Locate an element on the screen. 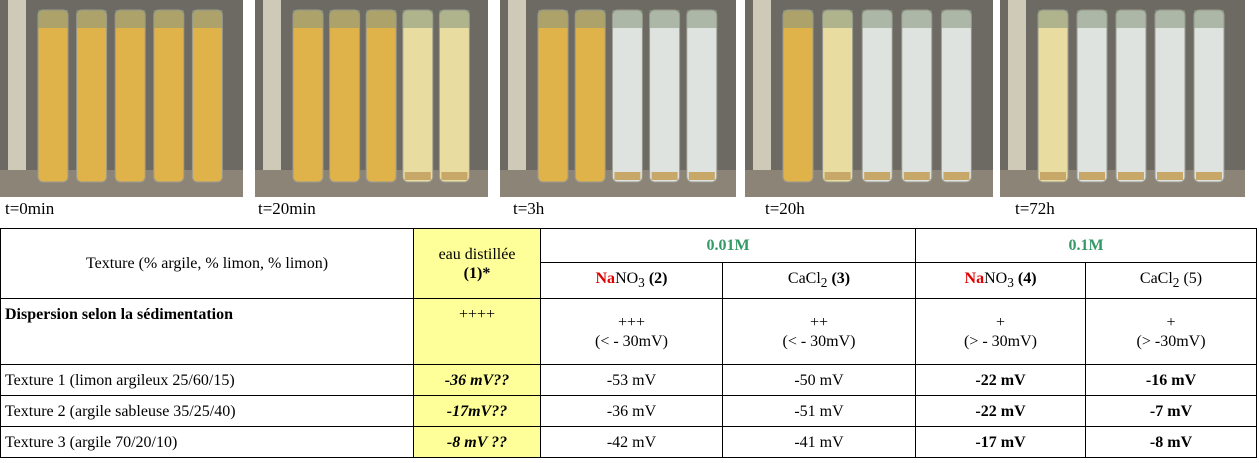 The image size is (1259, 463). text: (> -30mV) is located at coordinates (1171, 341).